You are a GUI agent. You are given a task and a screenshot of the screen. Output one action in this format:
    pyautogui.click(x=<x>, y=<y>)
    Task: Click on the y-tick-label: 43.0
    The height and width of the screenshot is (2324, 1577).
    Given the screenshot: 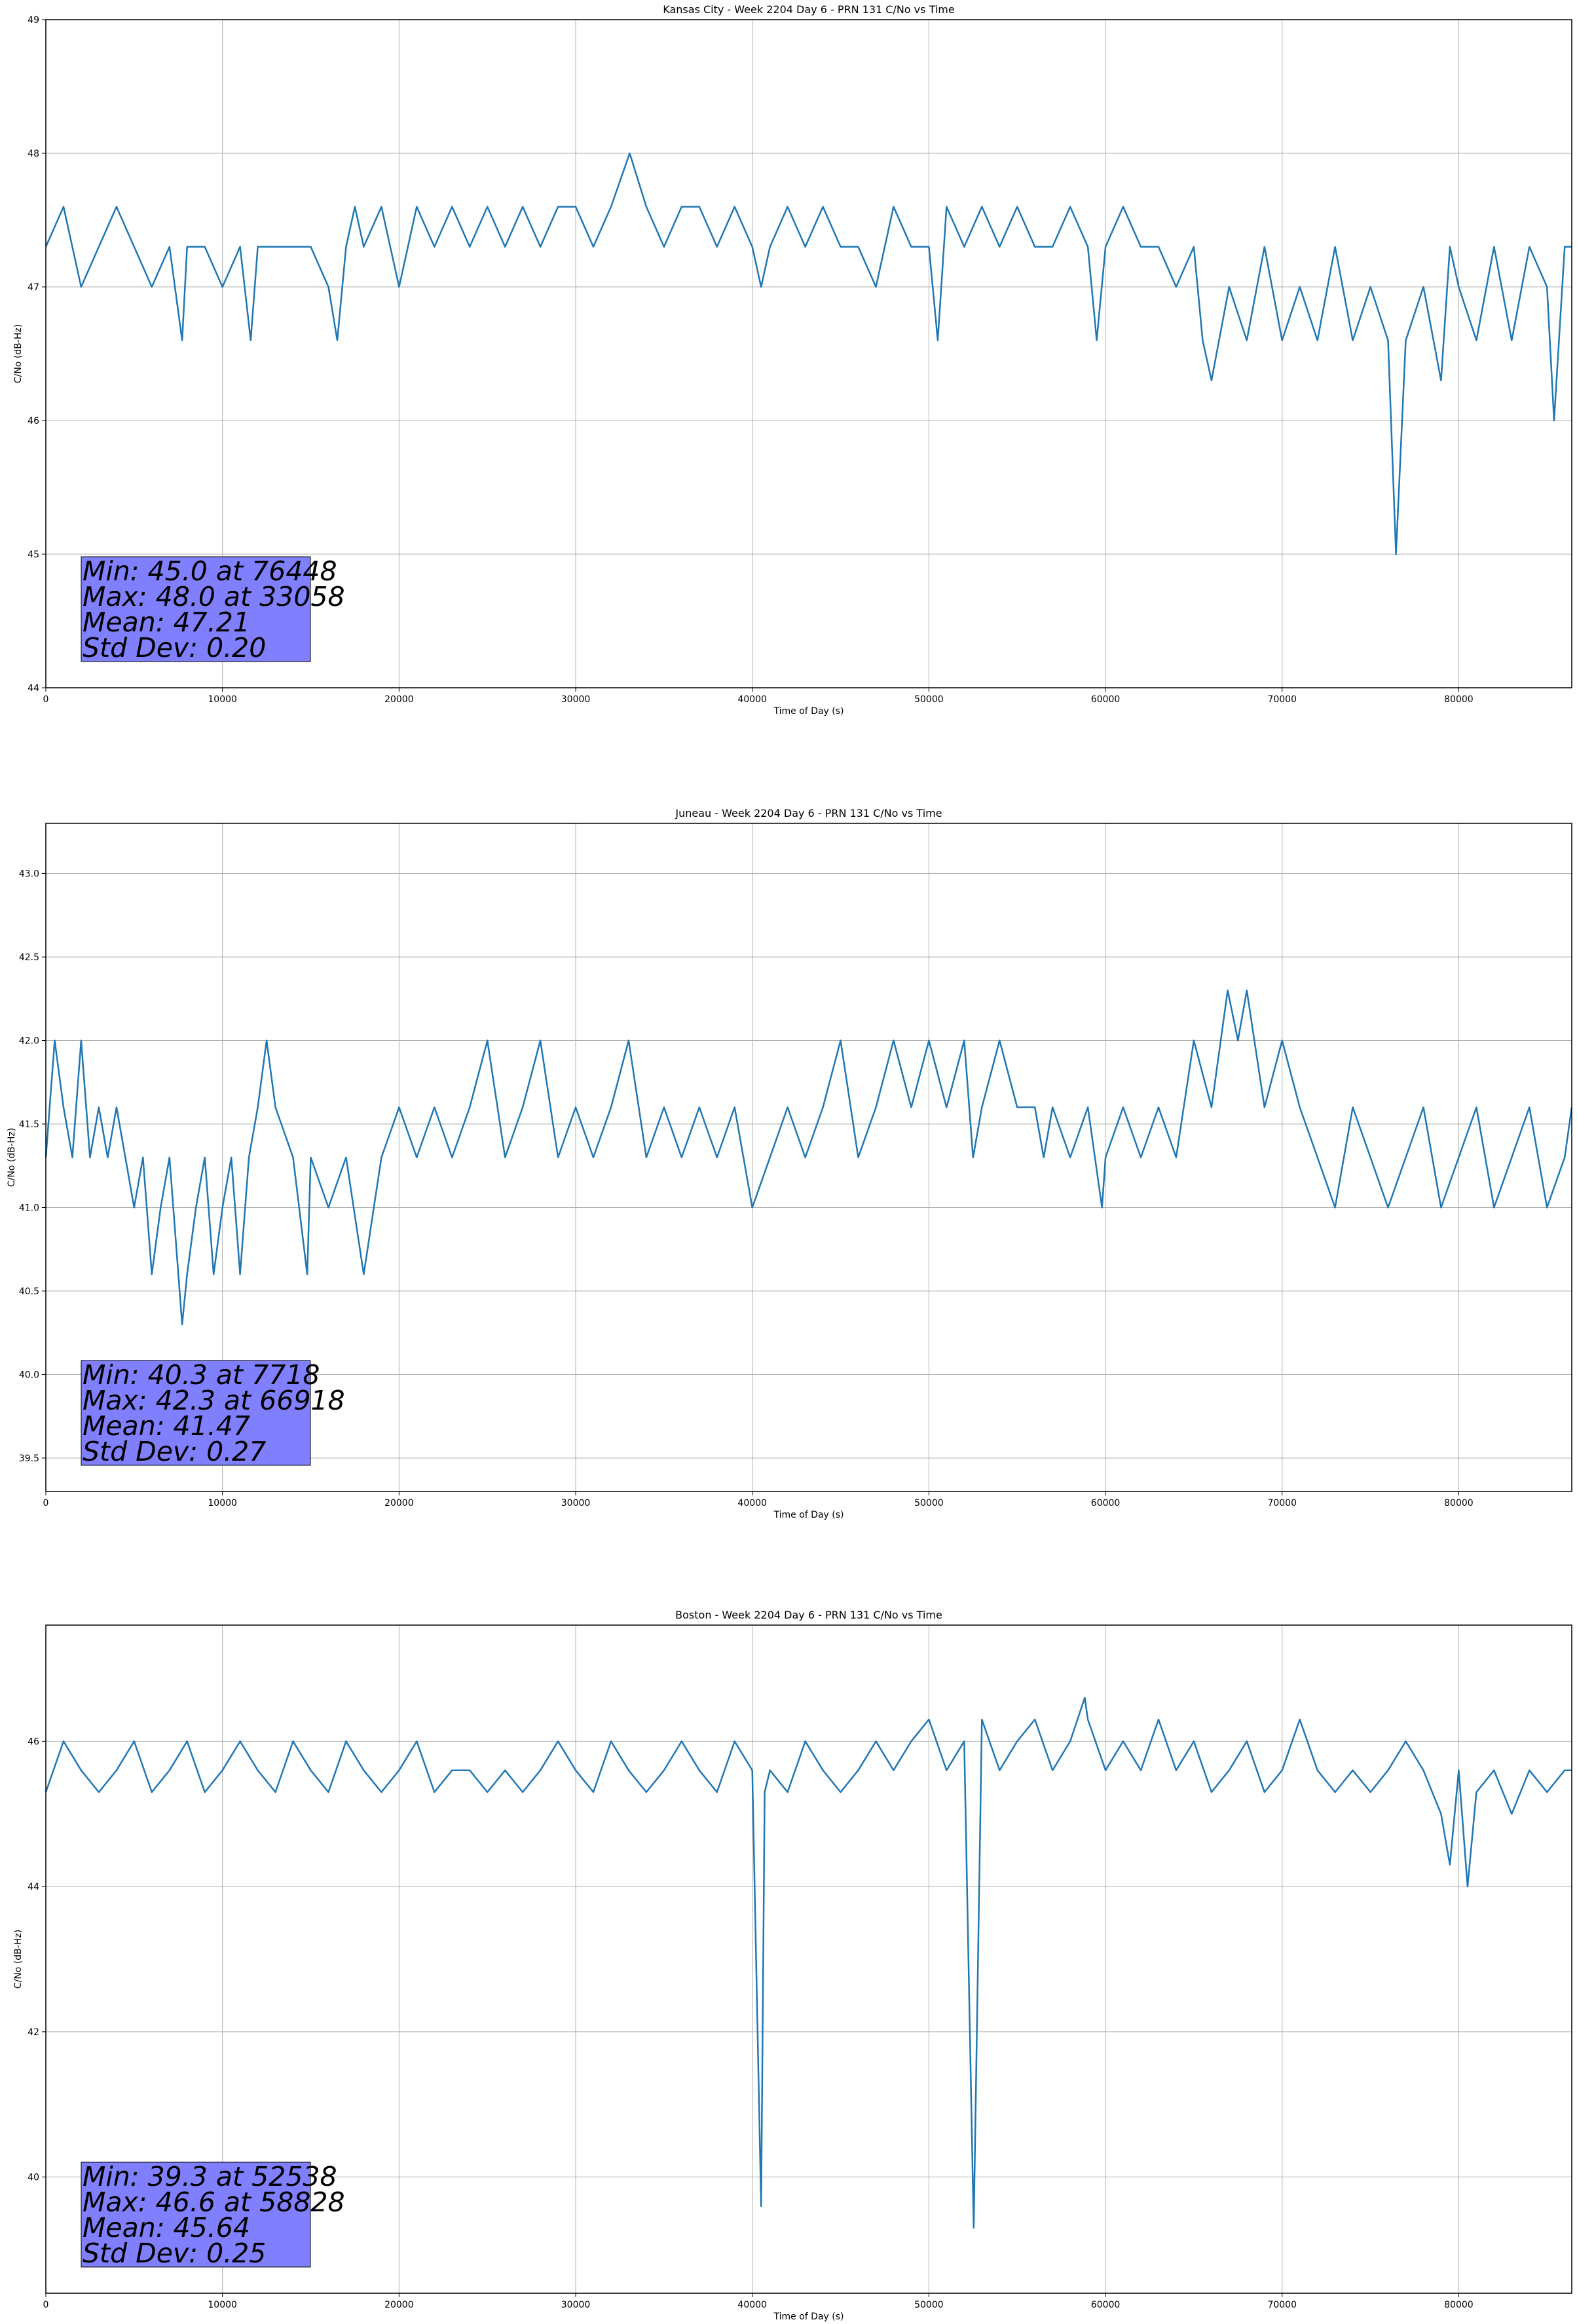 What is the action you would take?
    pyautogui.click(x=29, y=874)
    